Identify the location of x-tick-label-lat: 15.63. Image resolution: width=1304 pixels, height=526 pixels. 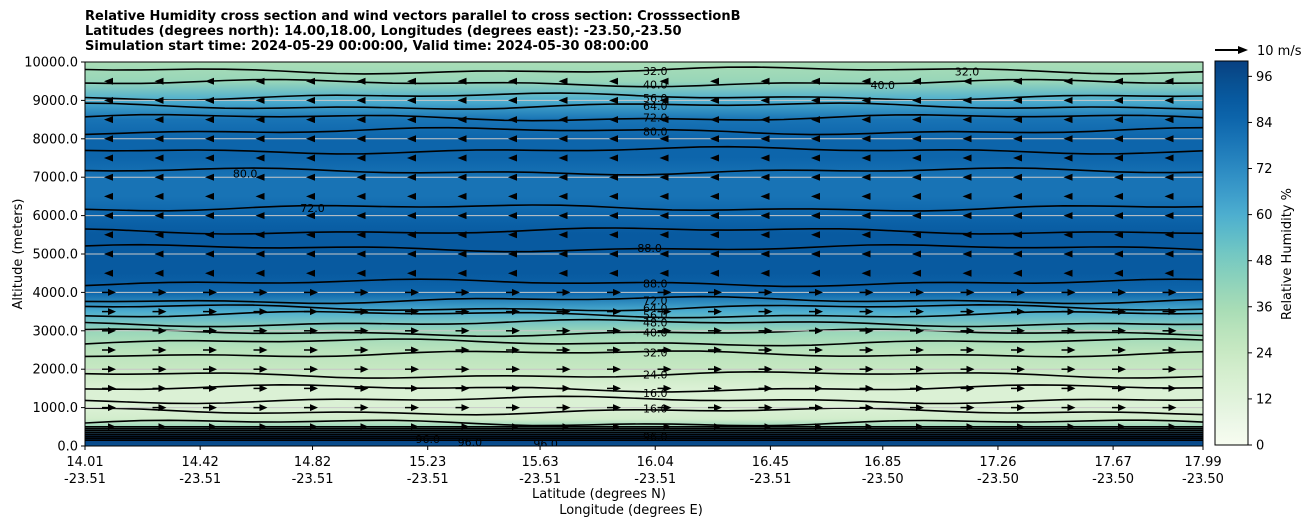
(539, 462).